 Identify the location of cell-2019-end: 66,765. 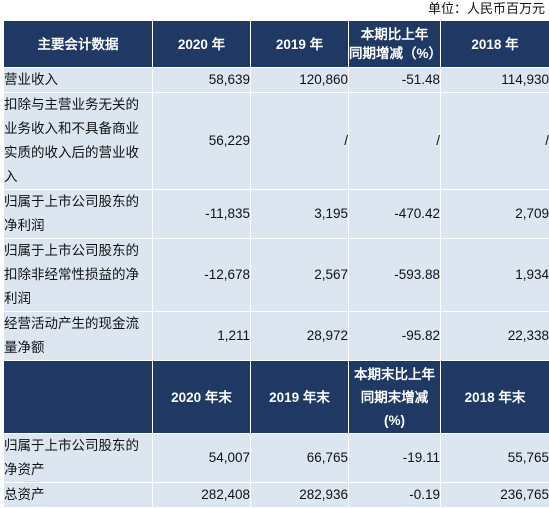
(300, 458).